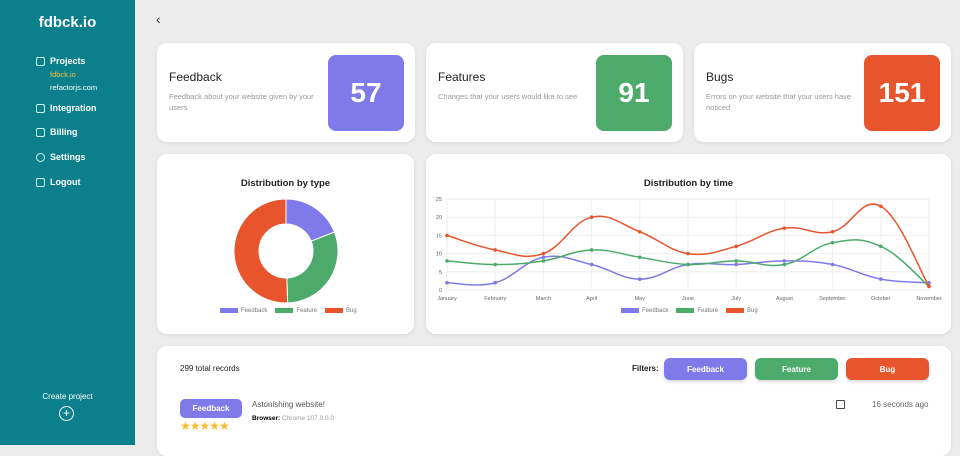 The width and height of the screenshot is (960, 456). What do you see at coordinates (65, 182) in the screenshot?
I see `nav-label: Logout` at bounding box center [65, 182].